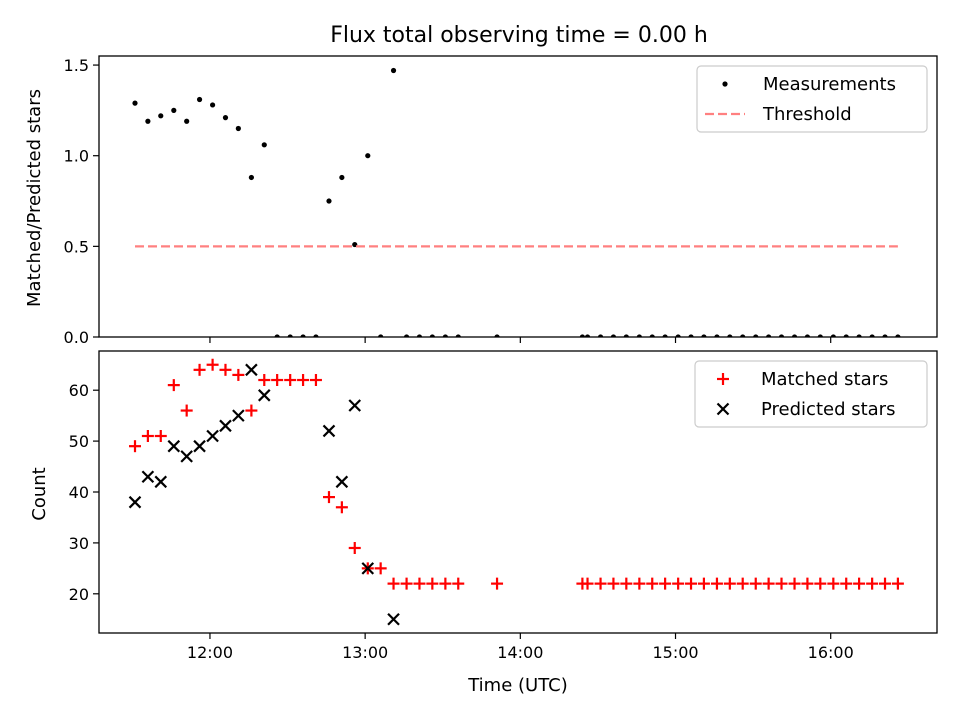 This screenshot has height=724, width=960. I want to click on ratio-legend-label: Measurements, so click(829, 84).